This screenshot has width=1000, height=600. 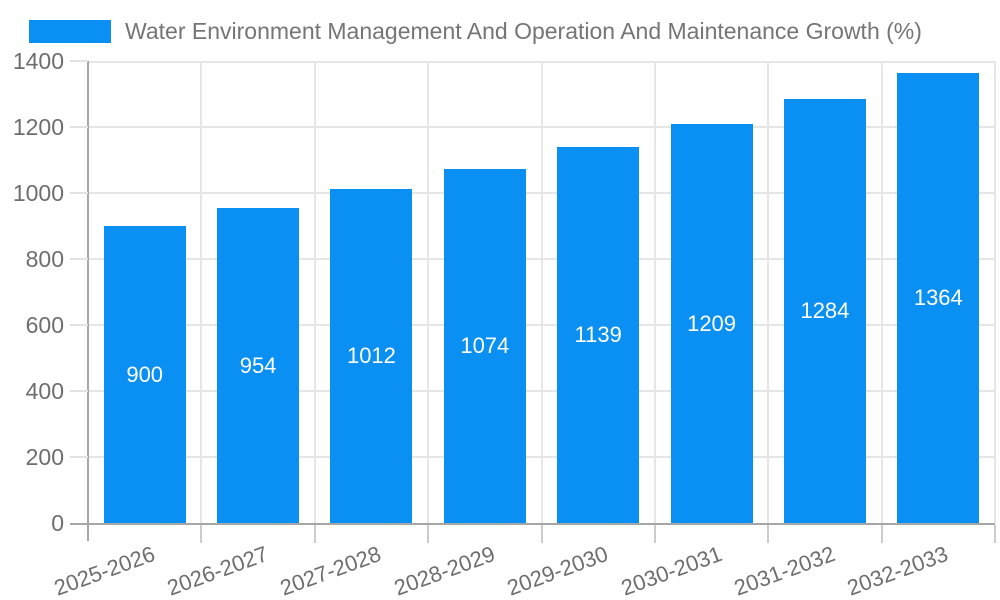 I want to click on bar: 1012, so click(x=371, y=356).